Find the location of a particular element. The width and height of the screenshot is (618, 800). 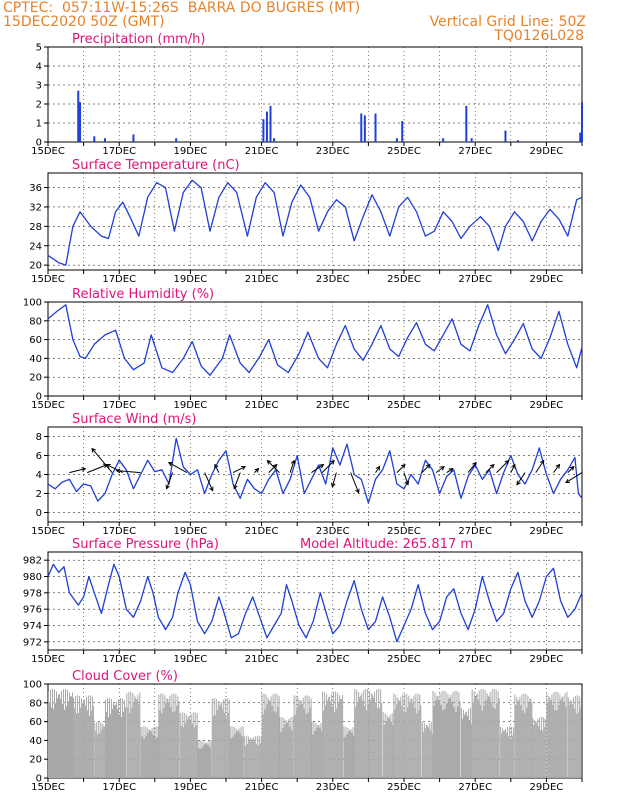

panel-title: Surface Pressure (hPa) is located at coordinates (145, 544).